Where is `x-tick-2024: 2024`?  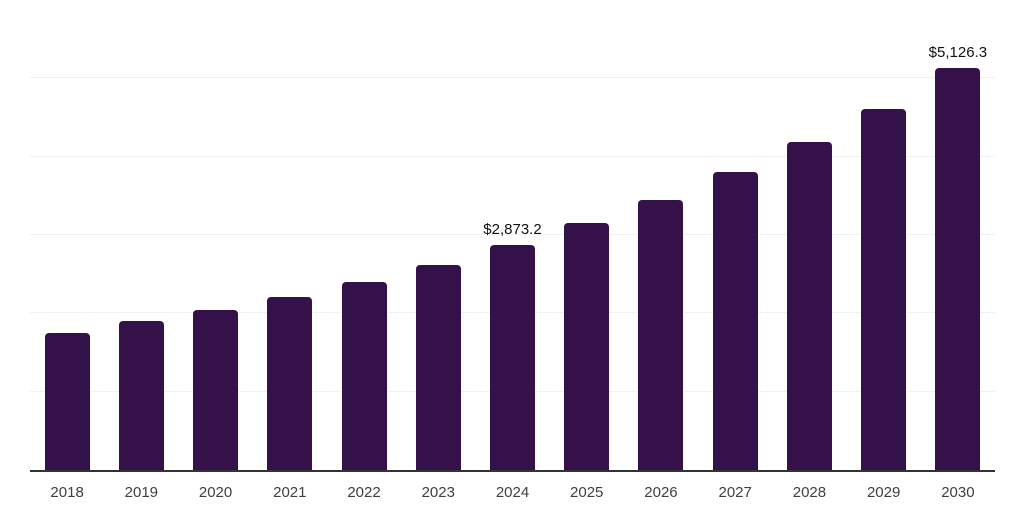
x-tick-2024: 2024 is located at coordinates (512, 492).